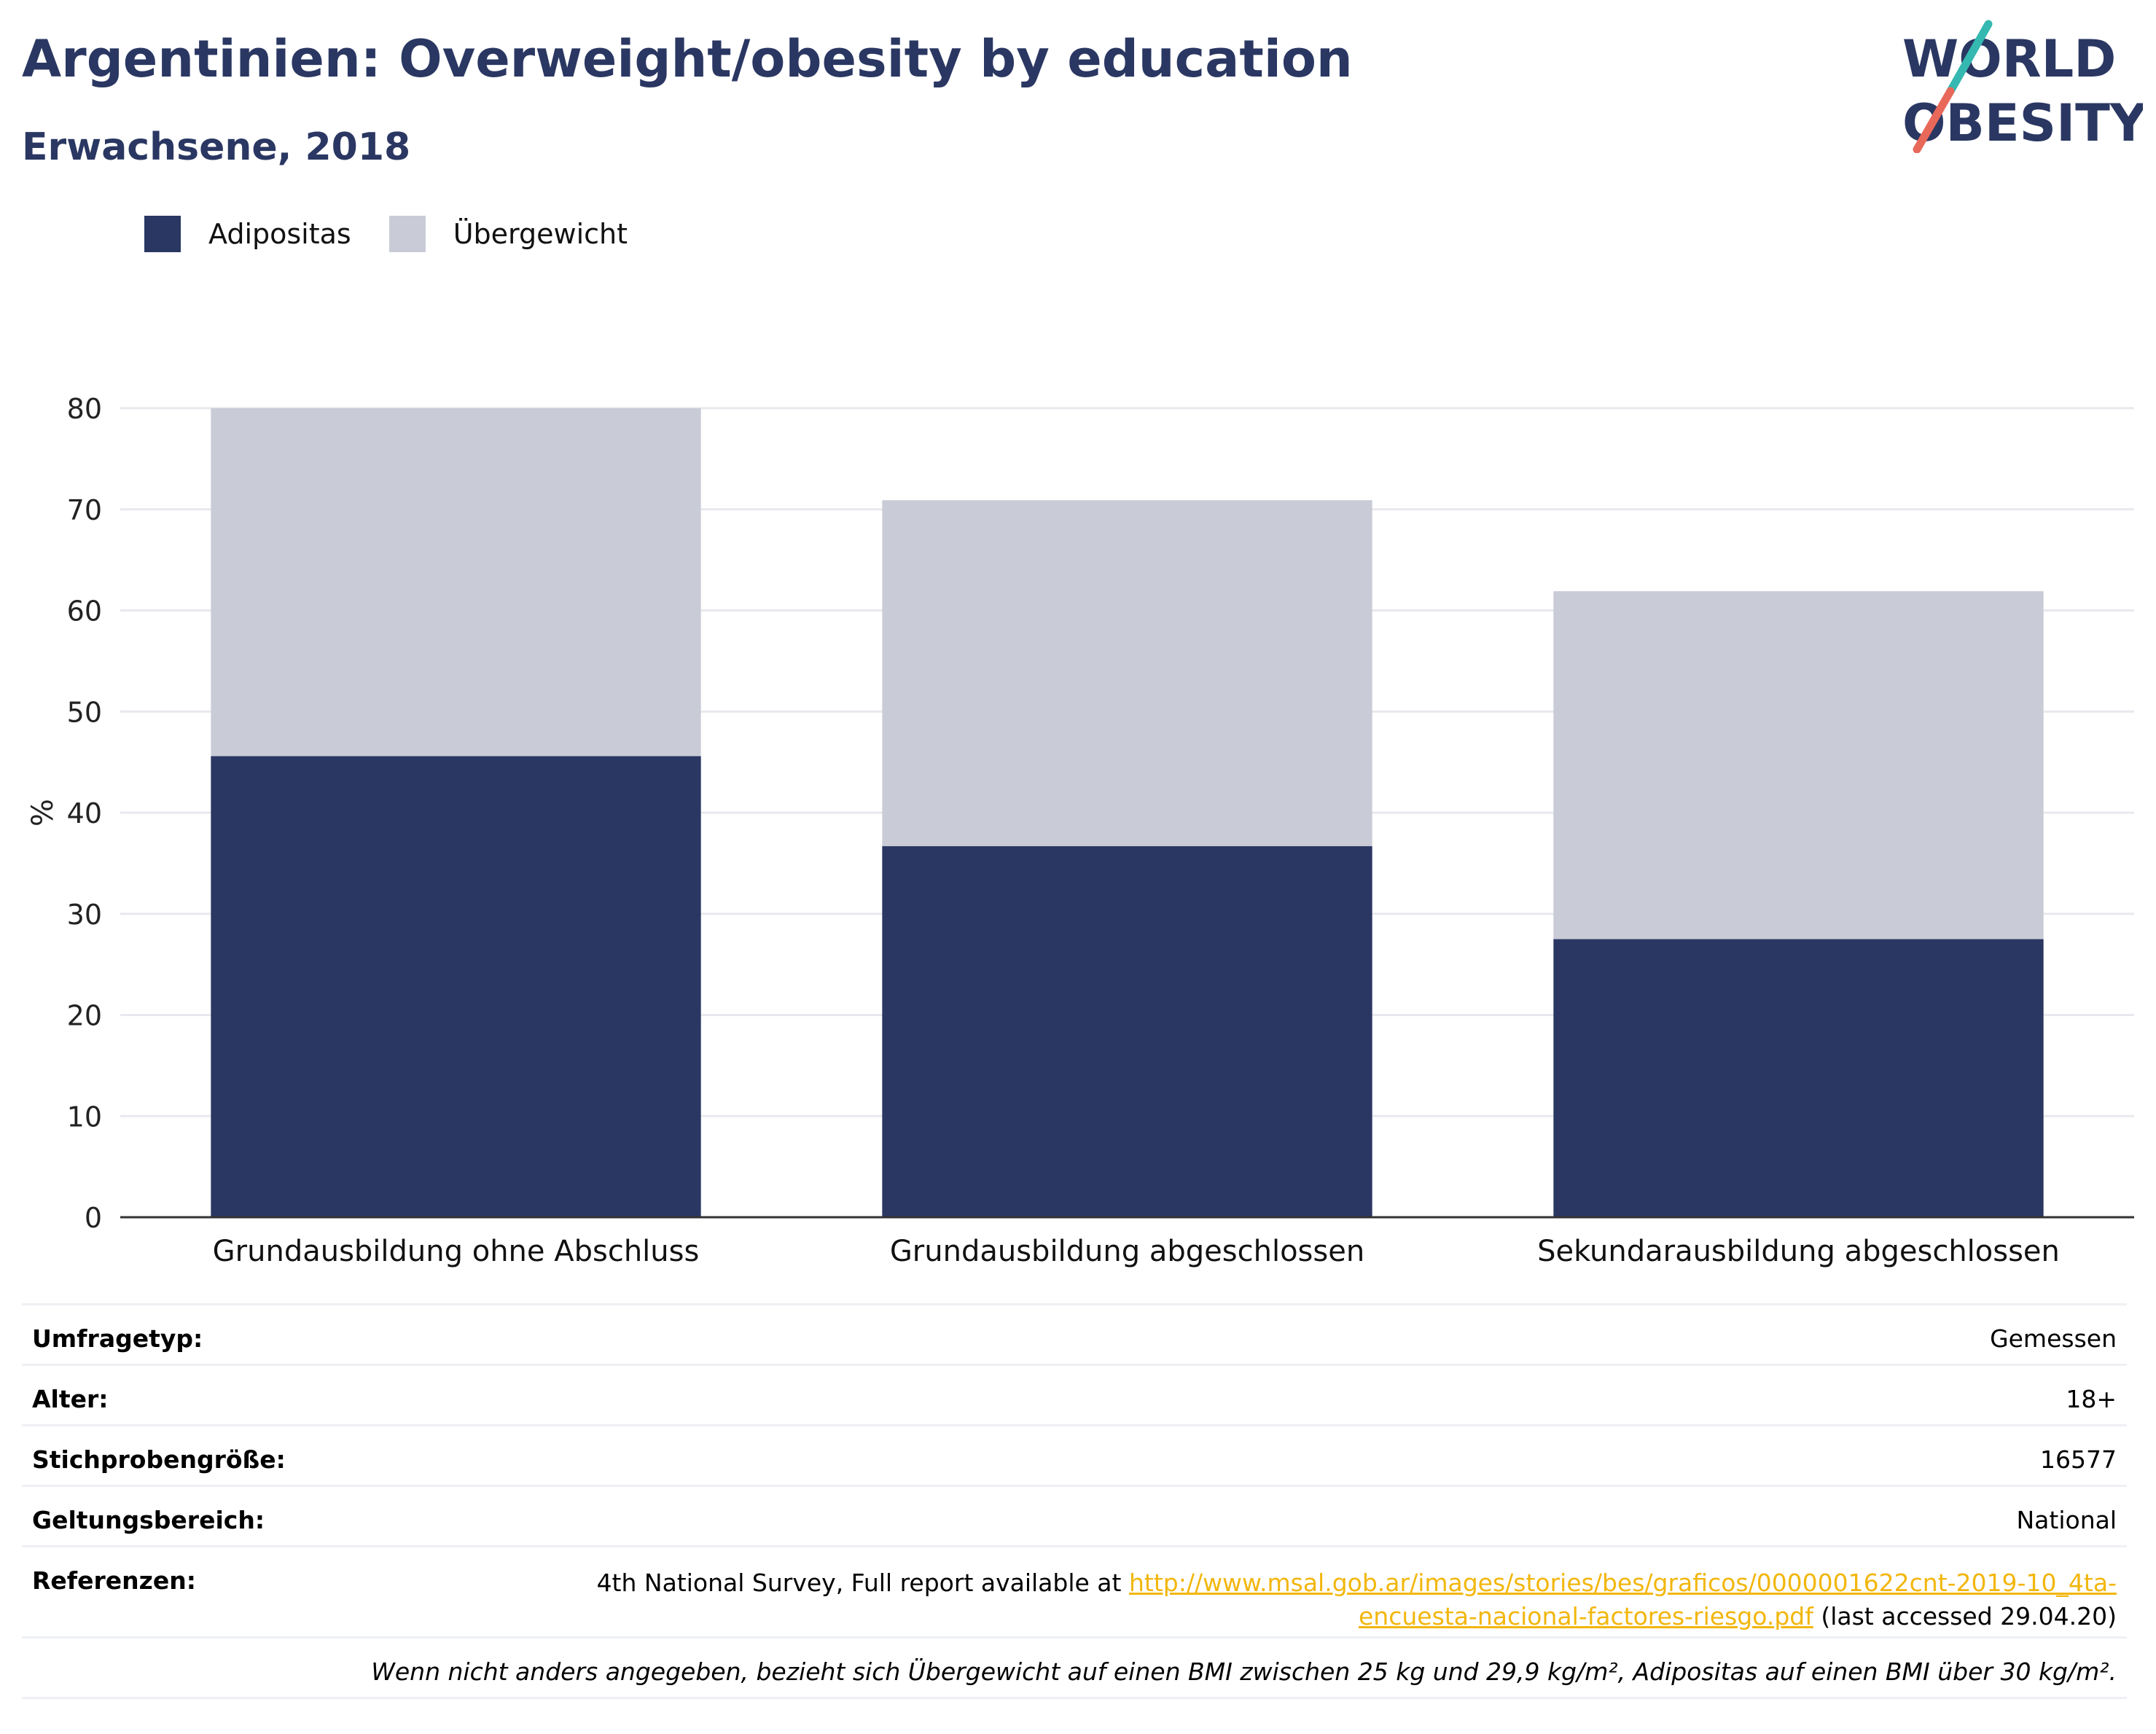  Describe the element at coordinates (1075, 1698) in the screenshot. I see `table-bottom-rule` at that location.